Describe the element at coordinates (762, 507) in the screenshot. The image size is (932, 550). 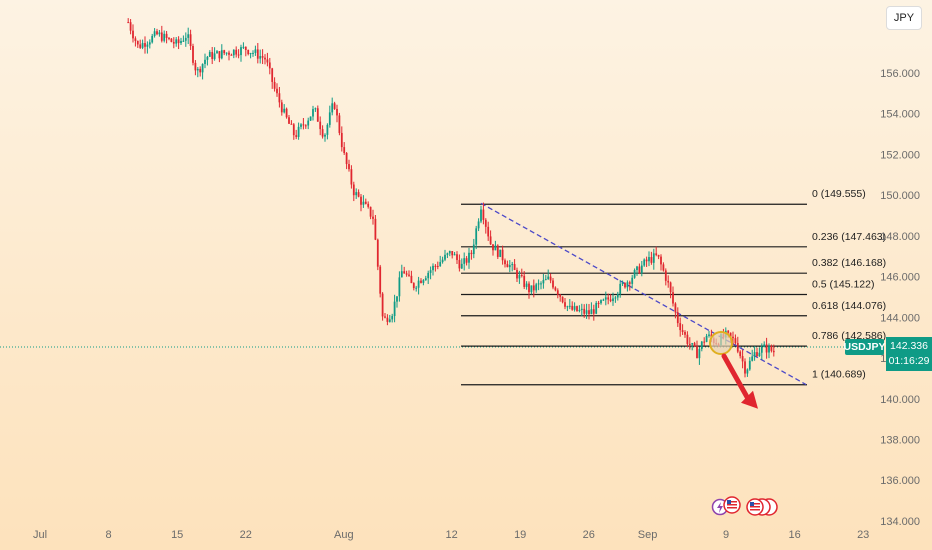
I see `us-flag-icon-stack` at that location.